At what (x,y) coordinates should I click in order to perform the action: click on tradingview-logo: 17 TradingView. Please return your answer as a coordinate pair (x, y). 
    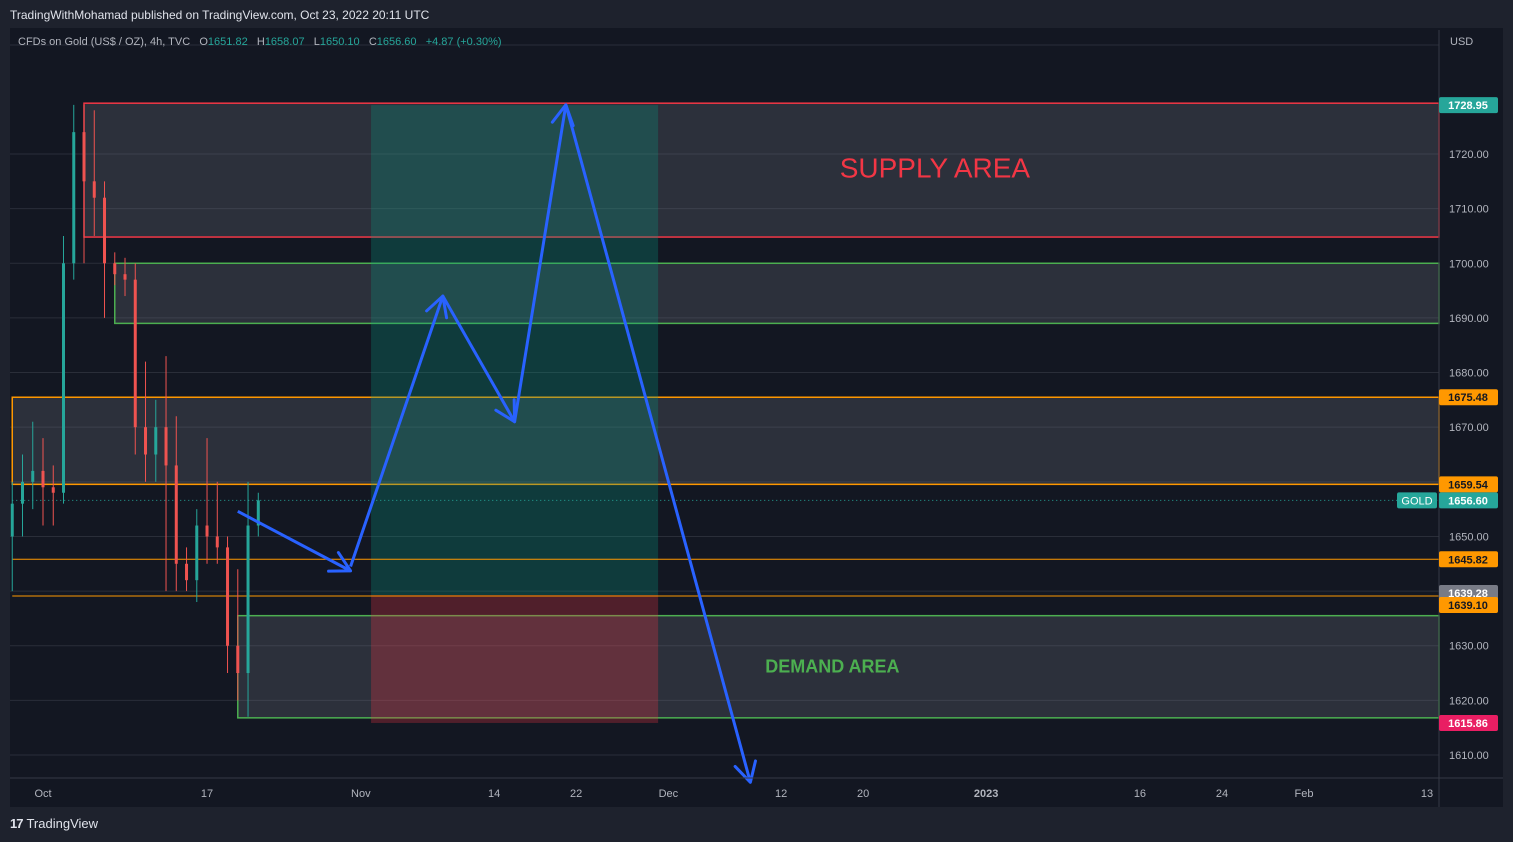
    Looking at the image, I should click on (54, 823).